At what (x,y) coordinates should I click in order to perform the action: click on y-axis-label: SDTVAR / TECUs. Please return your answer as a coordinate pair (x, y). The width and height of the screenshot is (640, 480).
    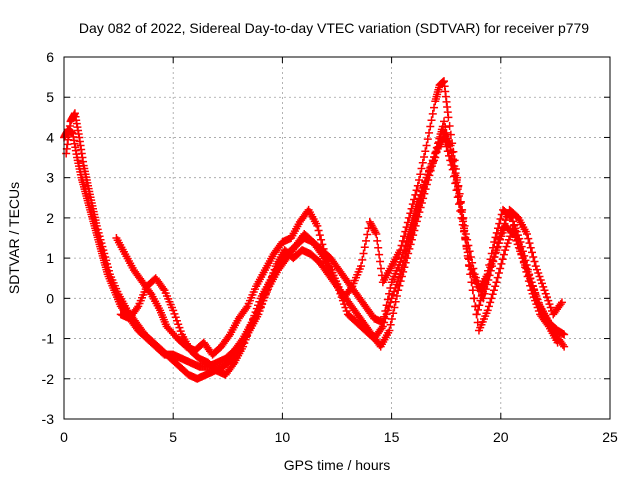
    Looking at the image, I should click on (14, 238).